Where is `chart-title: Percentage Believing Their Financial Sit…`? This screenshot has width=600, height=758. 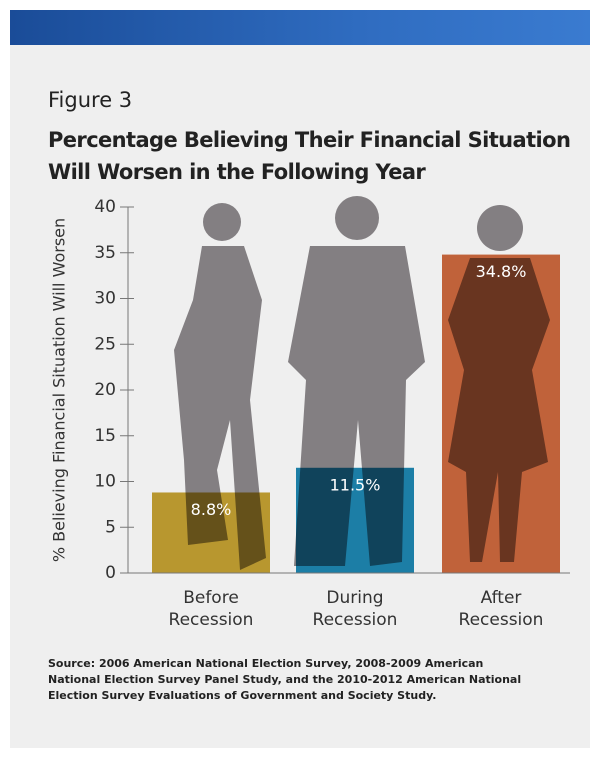
chart-title: Percentage Believing Their Financial Sit… is located at coordinates (309, 140).